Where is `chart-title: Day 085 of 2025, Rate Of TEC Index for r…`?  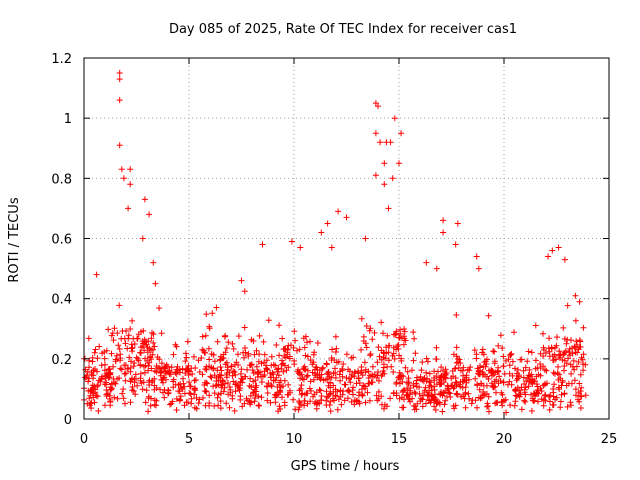 chart-title: Day 085 of 2025, Rate Of TEC Index for r… is located at coordinates (343, 29).